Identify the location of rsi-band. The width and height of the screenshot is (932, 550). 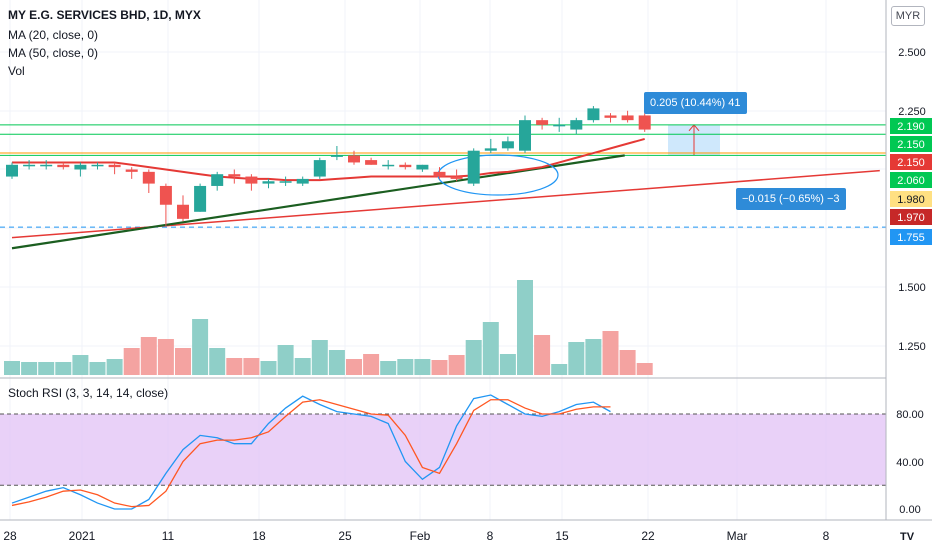
(443, 449).